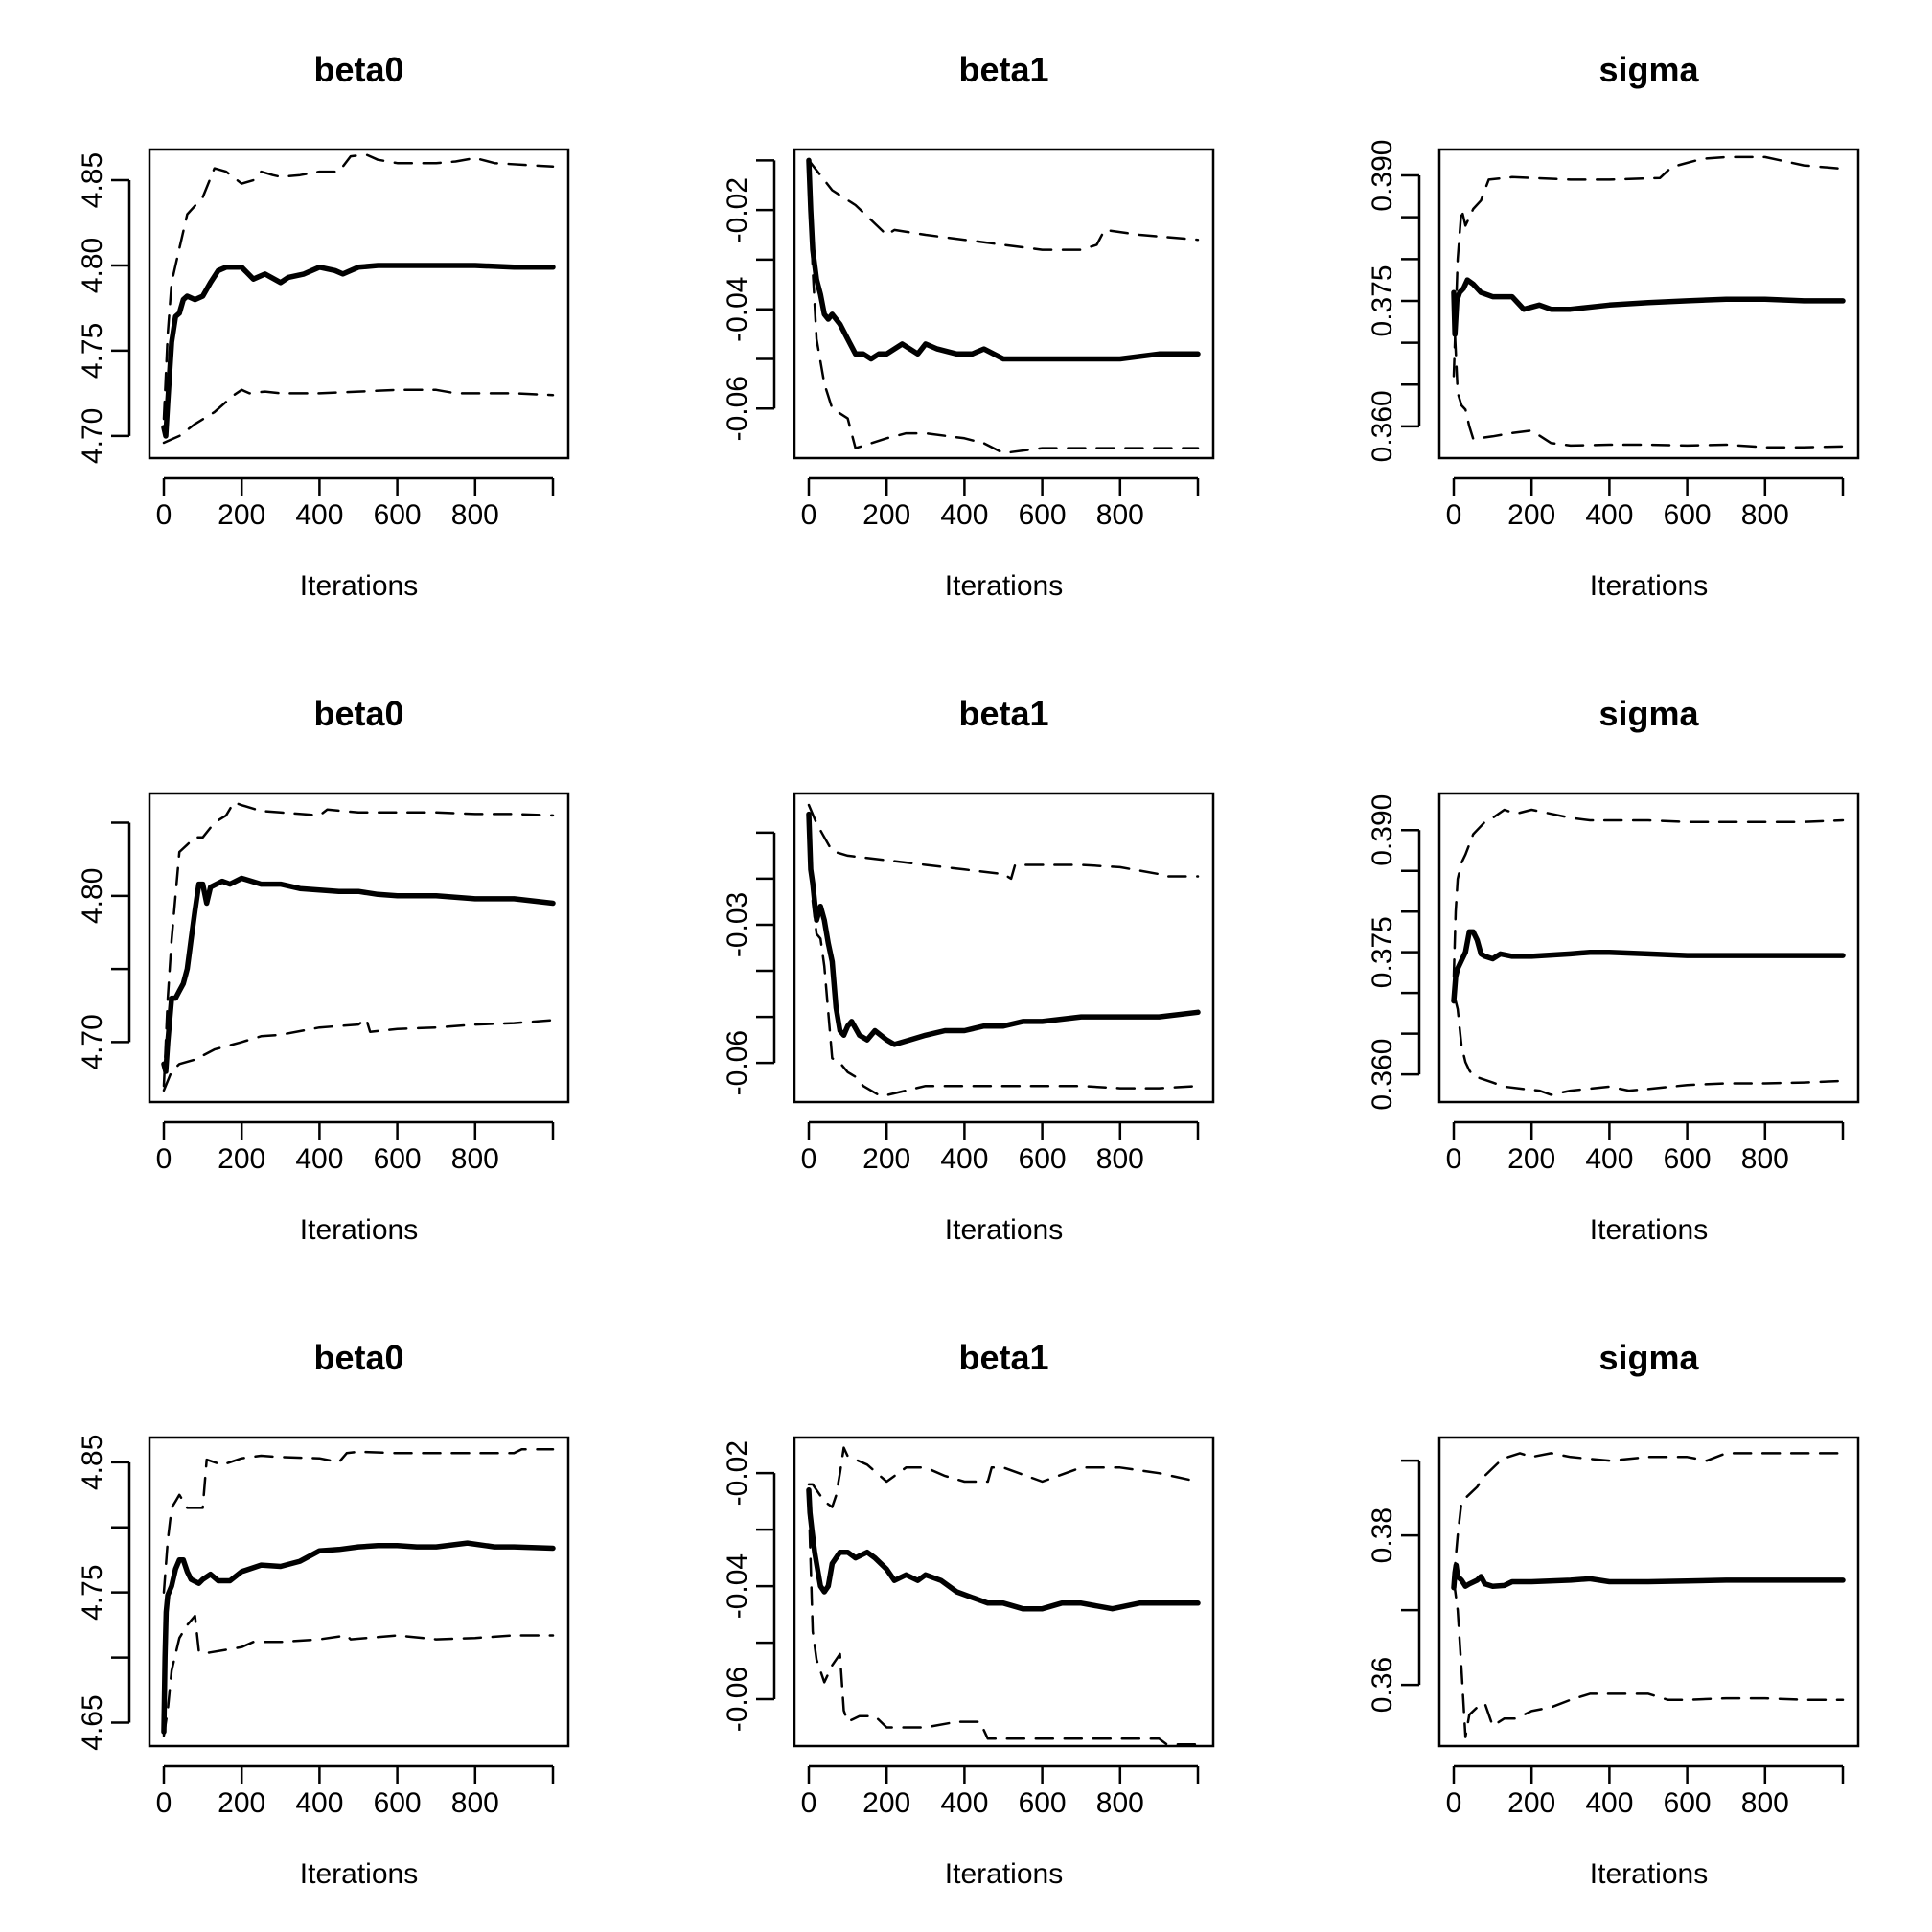 The width and height of the screenshot is (1932, 1932). I want to click on y-tick-label: 0.36, so click(1382, 1685).